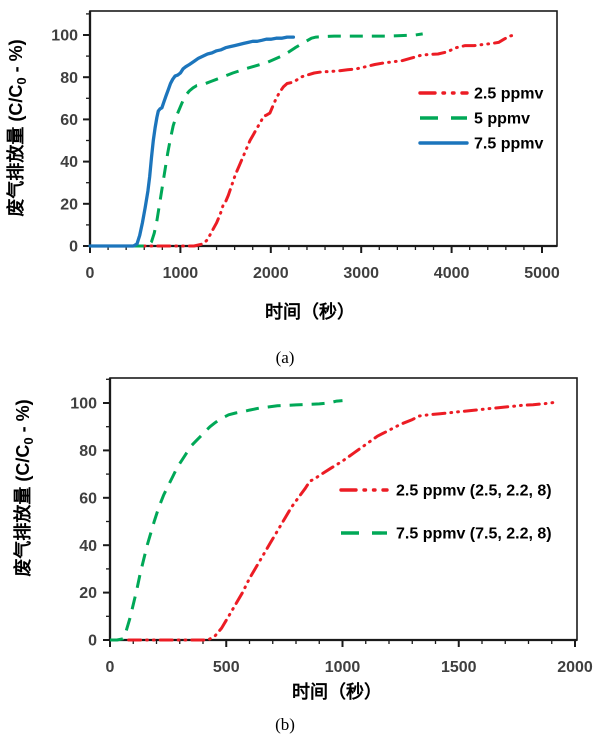 The width and height of the screenshot is (600, 736). What do you see at coordinates (459, 667) in the screenshot?
I see `x-tick-label: 1500` at bounding box center [459, 667].